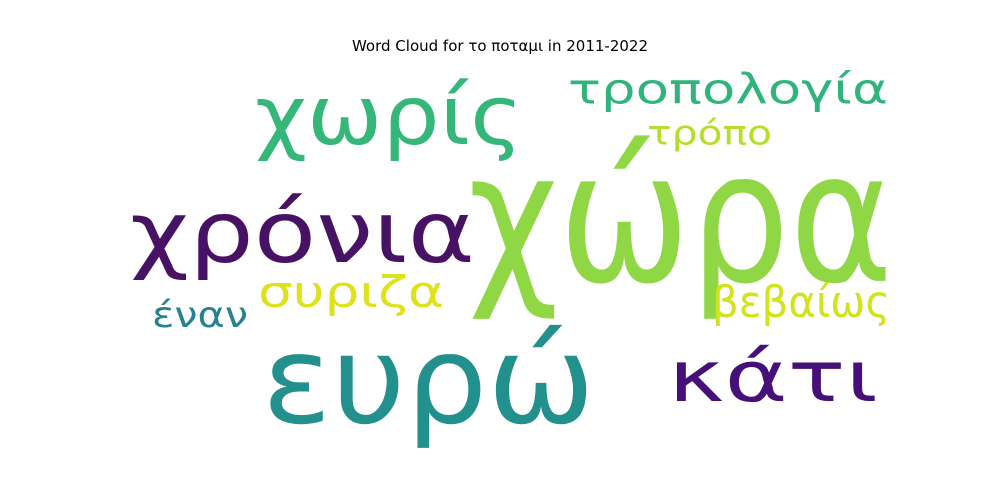 Image resolution: width=1000 pixels, height=500 pixels. What do you see at coordinates (801, 302) in the screenshot?
I see `word-8: βεβαίως` at bounding box center [801, 302].